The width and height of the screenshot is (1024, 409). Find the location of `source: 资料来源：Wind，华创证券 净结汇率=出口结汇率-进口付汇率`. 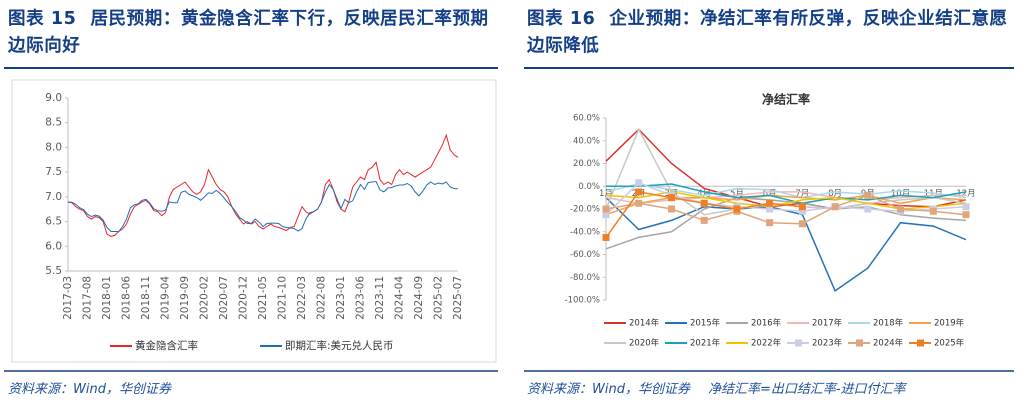

source: 资料来源：Wind，华创证券 净结汇率=出口结汇率-进口付汇率 is located at coordinates (716, 387).